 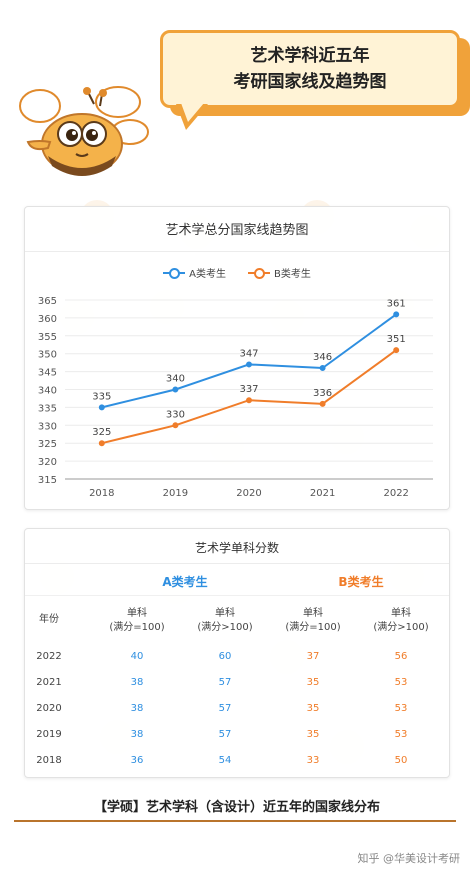 I want to click on x-tick-label: 2019, so click(x=175, y=493).